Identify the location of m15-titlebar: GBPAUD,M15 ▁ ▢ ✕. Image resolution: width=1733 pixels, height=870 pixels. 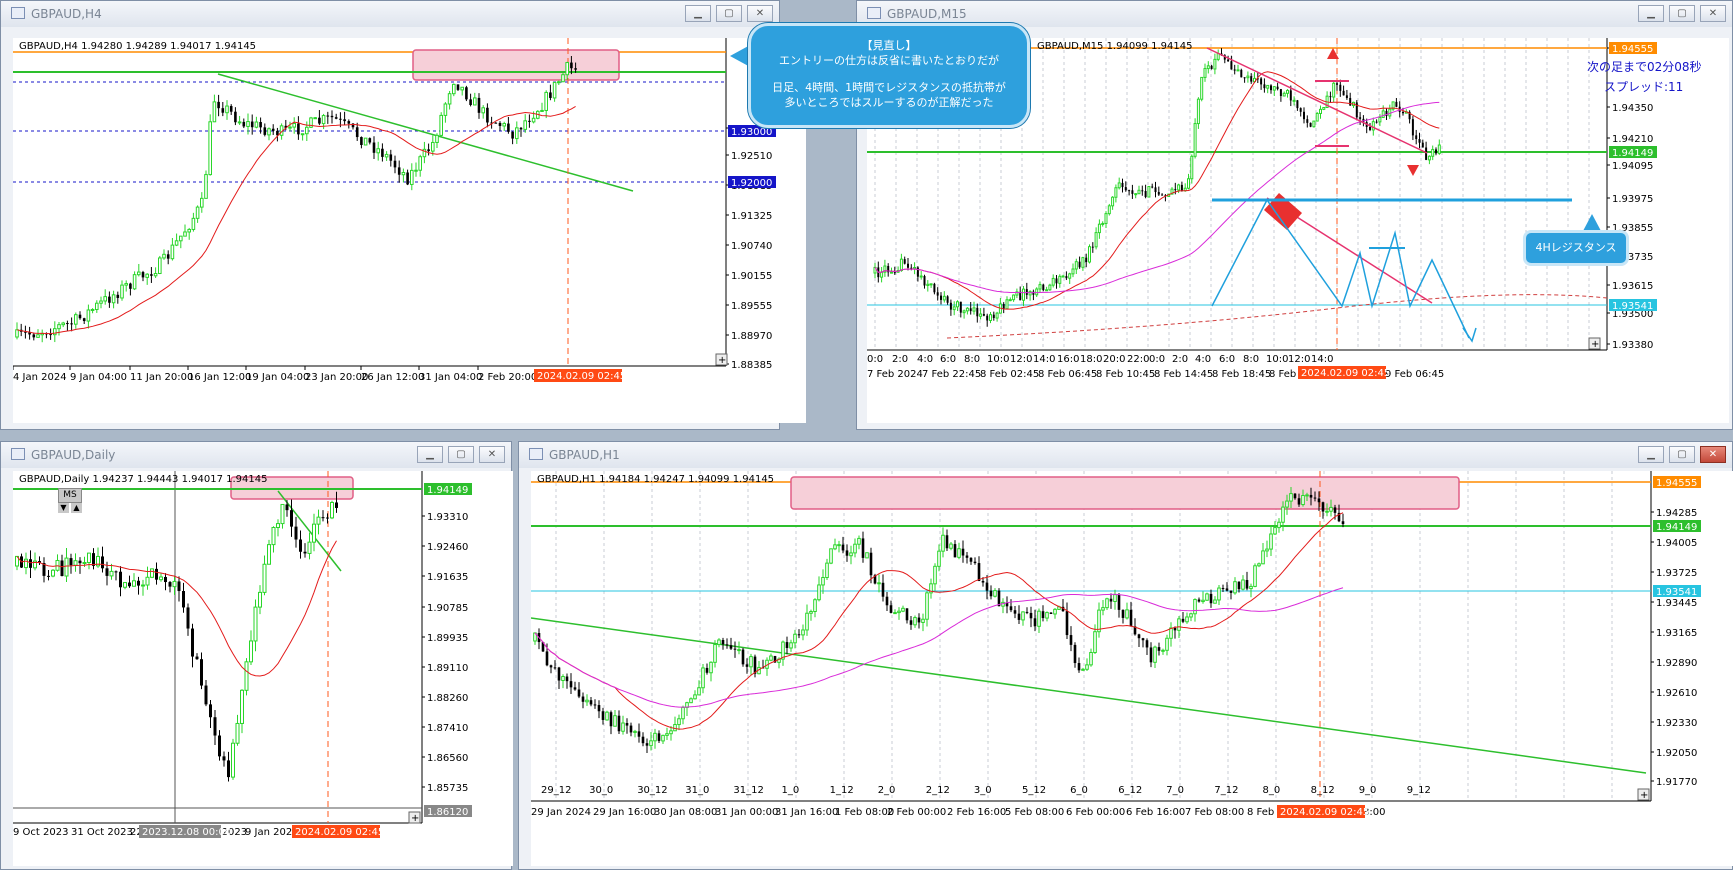
(1294, 14).